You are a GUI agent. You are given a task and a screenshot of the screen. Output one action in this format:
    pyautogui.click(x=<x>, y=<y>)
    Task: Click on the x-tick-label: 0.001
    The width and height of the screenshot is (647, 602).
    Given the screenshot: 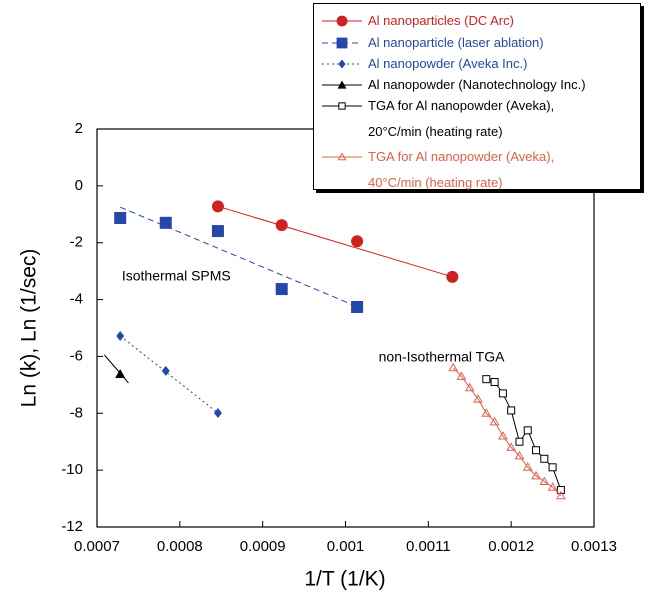 What is the action you would take?
    pyautogui.click(x=346, y=546)
    